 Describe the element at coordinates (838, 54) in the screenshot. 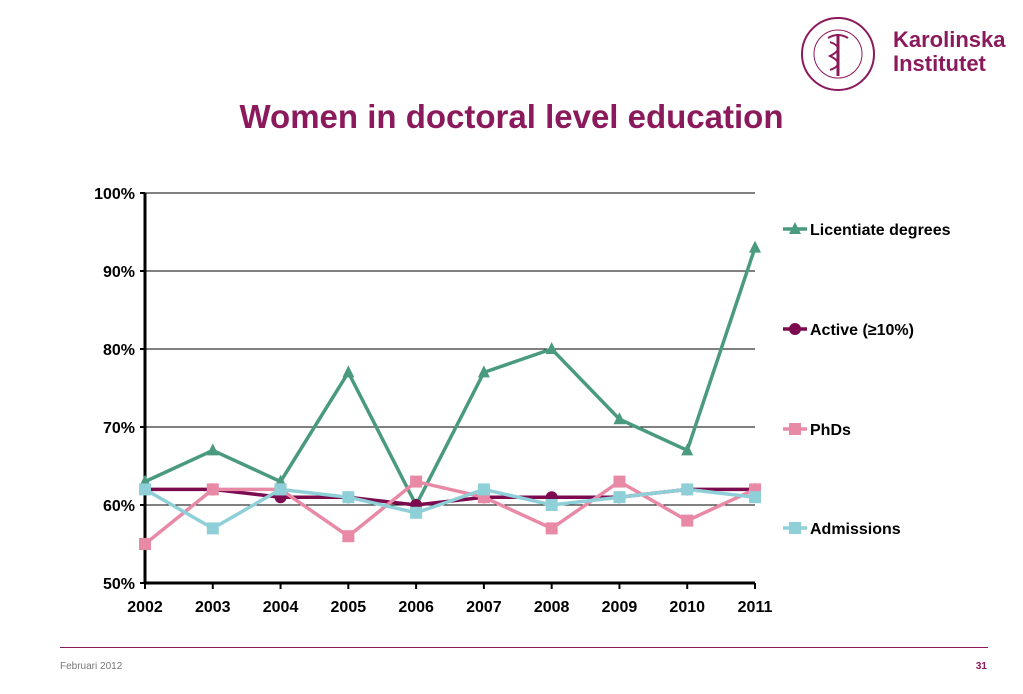

I see `karolinska-seal-logo` at that location.